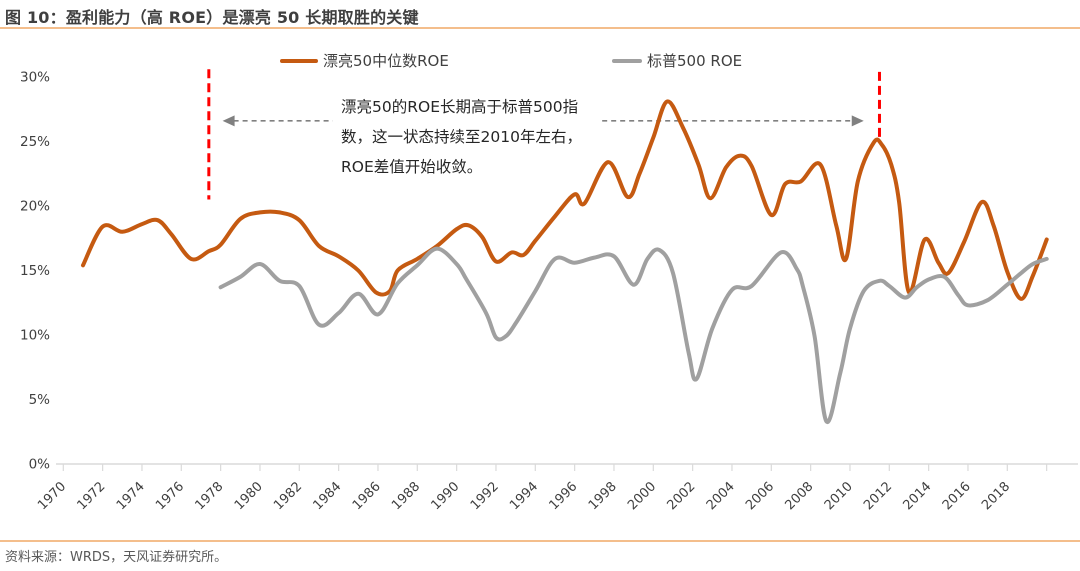 The height and width of the screenshot is (571, 1080). I want to click on source-note: 资料来源：WRDS，天风证券研究所。, so click(116, 557).